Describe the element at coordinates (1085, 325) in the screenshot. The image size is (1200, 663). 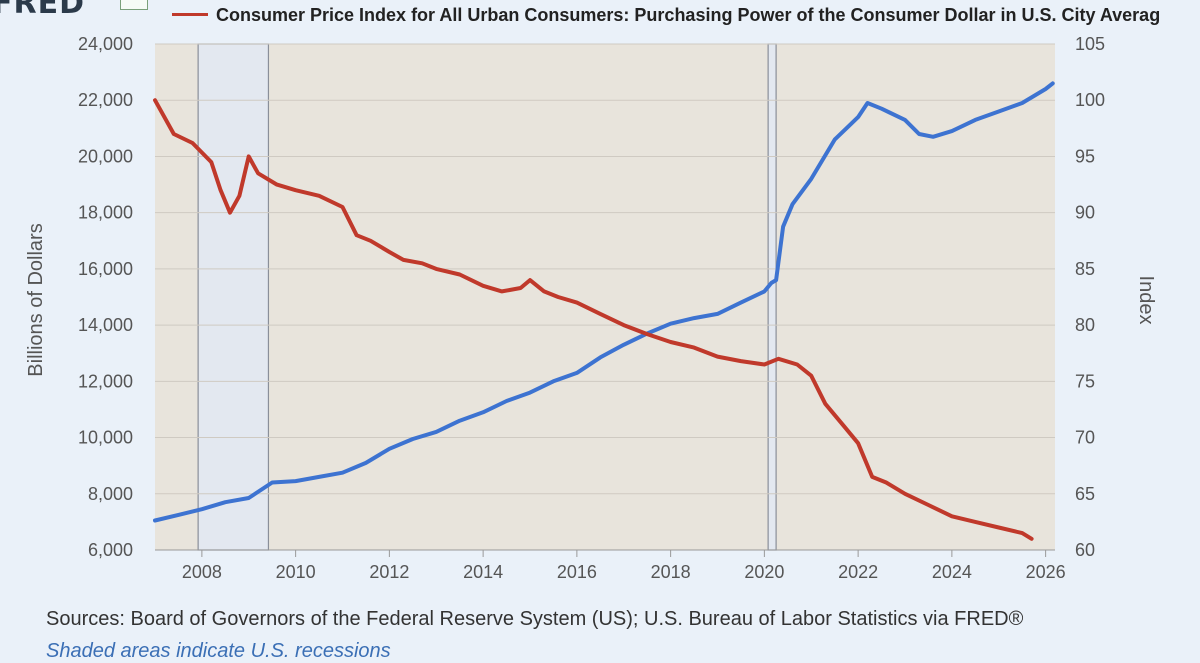
I see `y2-tick-label: 80` at that location.